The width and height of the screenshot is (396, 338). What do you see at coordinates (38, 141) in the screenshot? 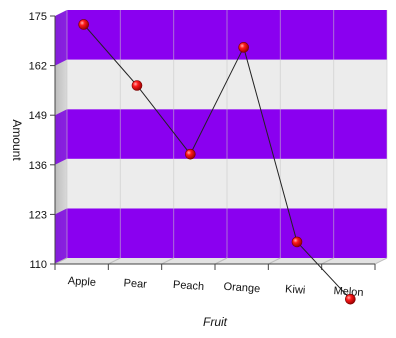
I see `y-tick-labels: 110 123 136 149 162 175` at bounding box center [38, 141].